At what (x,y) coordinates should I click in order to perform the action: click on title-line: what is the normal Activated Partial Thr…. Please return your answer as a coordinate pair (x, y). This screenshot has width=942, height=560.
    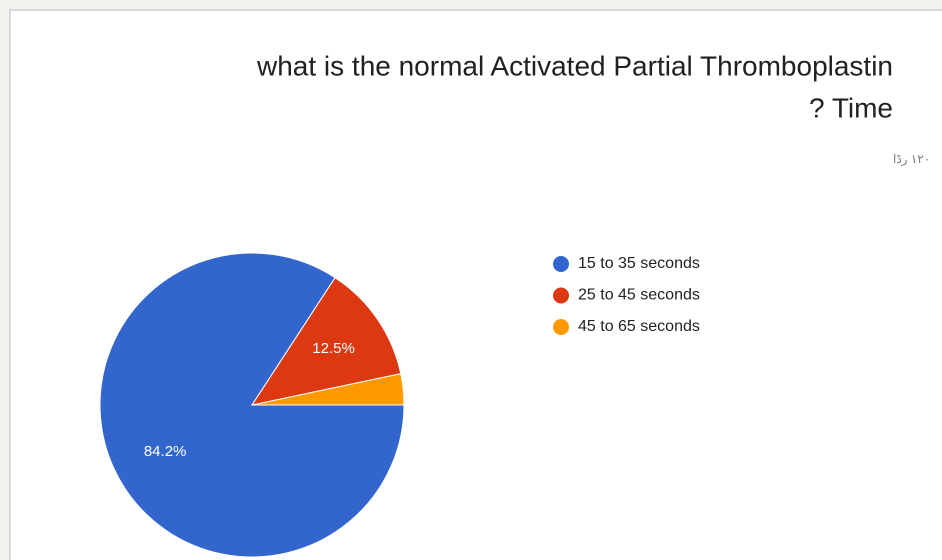
    Looking at the image, I should click on (574, 65).